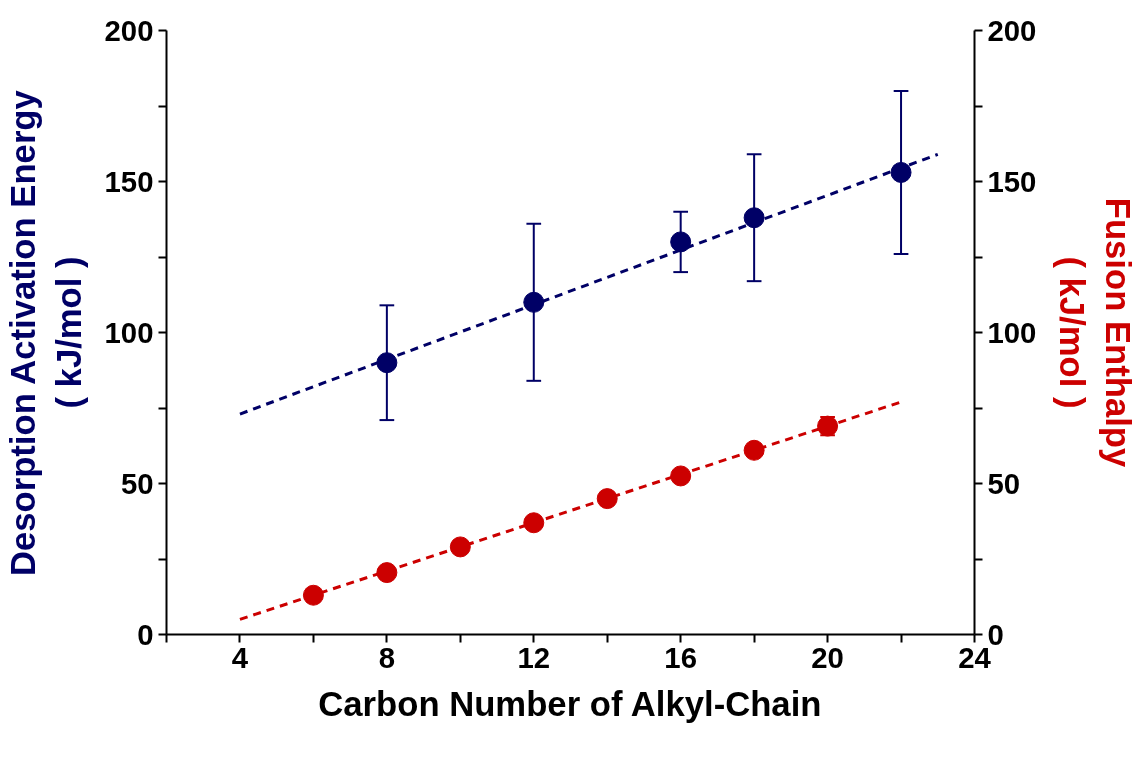 Image resolution: width=1140 pixels, height=764 pixels. What do you see at coordinates (129, 181) in the screenshot?
I see `y-tick-label: 150` at bounding box center [129, 181].